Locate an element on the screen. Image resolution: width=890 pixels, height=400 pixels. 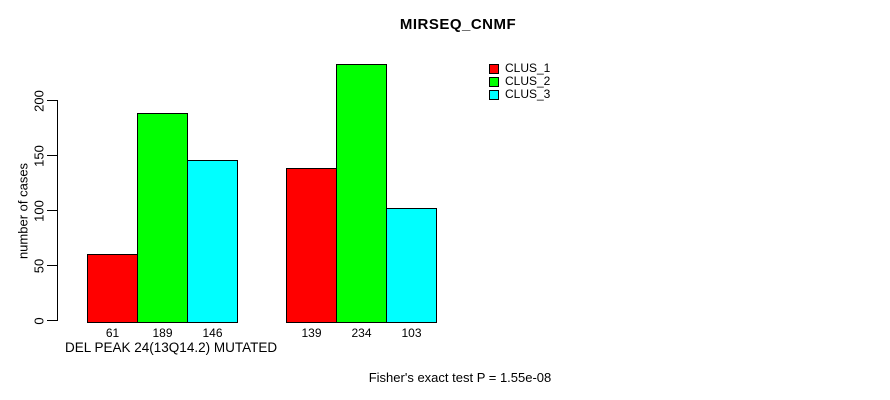
bar-value-label: 139 is located at coordinates (311, 333).